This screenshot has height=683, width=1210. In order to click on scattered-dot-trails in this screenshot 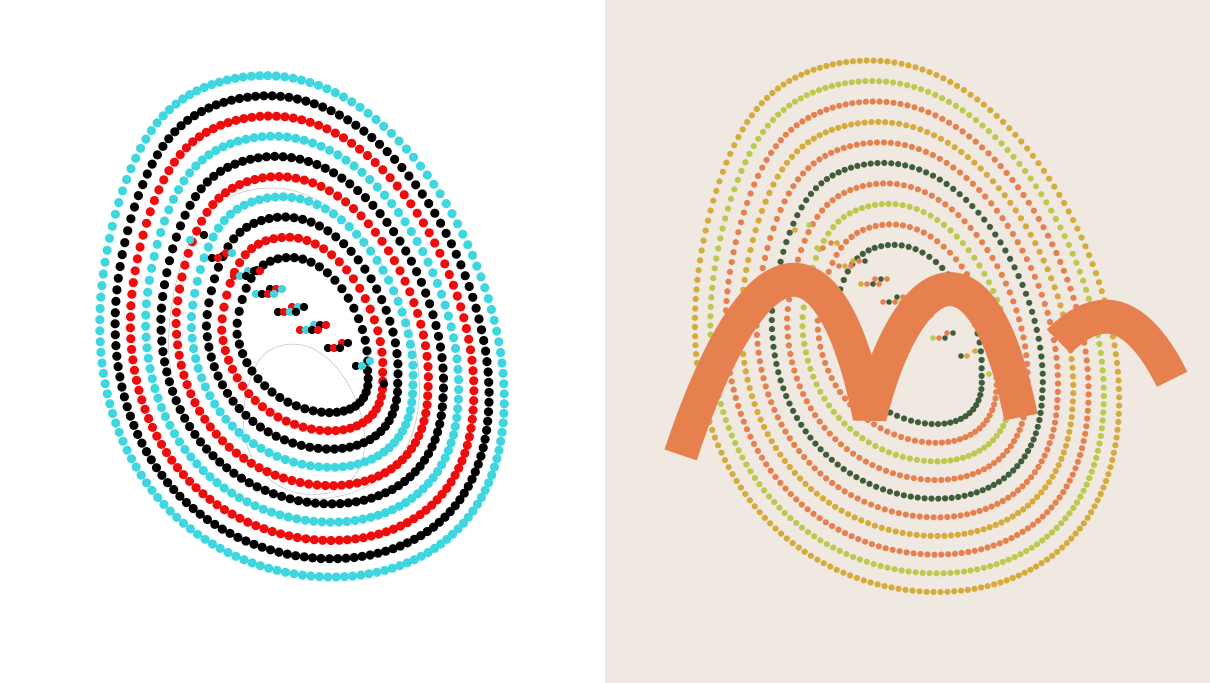, I will do `click(287, 309)`.